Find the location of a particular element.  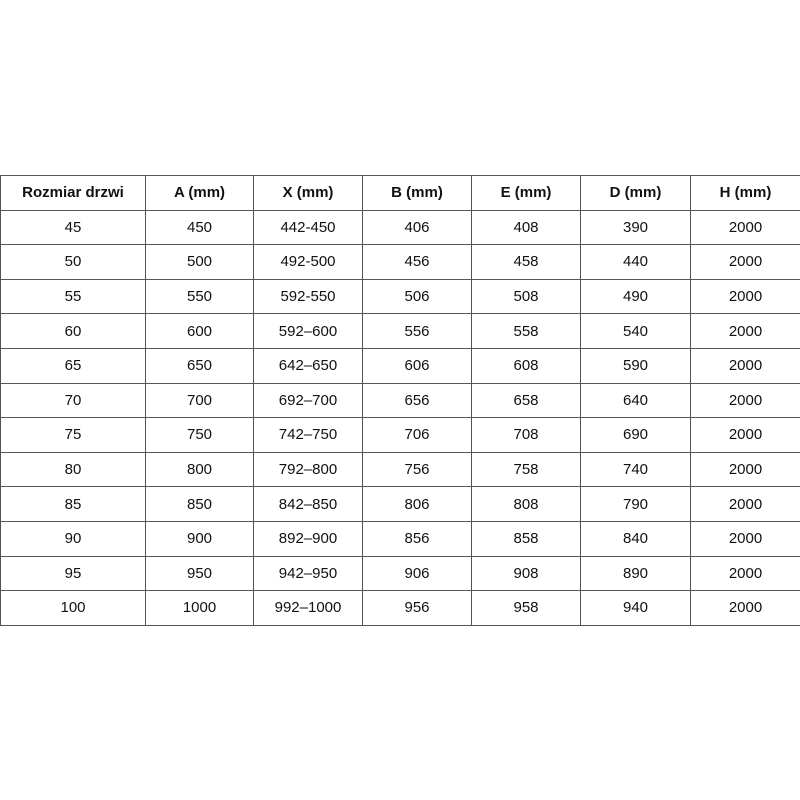

table-row: 75 750 742–750 706 708 690 2000 is located at coordinates (400, 435).